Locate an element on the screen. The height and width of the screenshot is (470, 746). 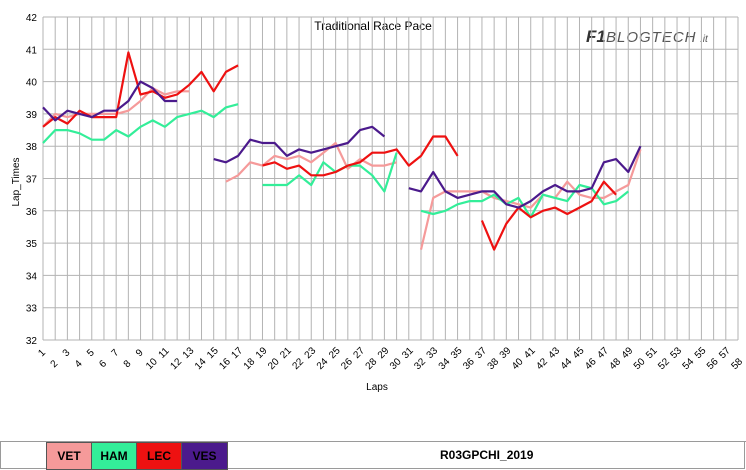
x-tick-label: 6 is located at coordinates (103, 364).